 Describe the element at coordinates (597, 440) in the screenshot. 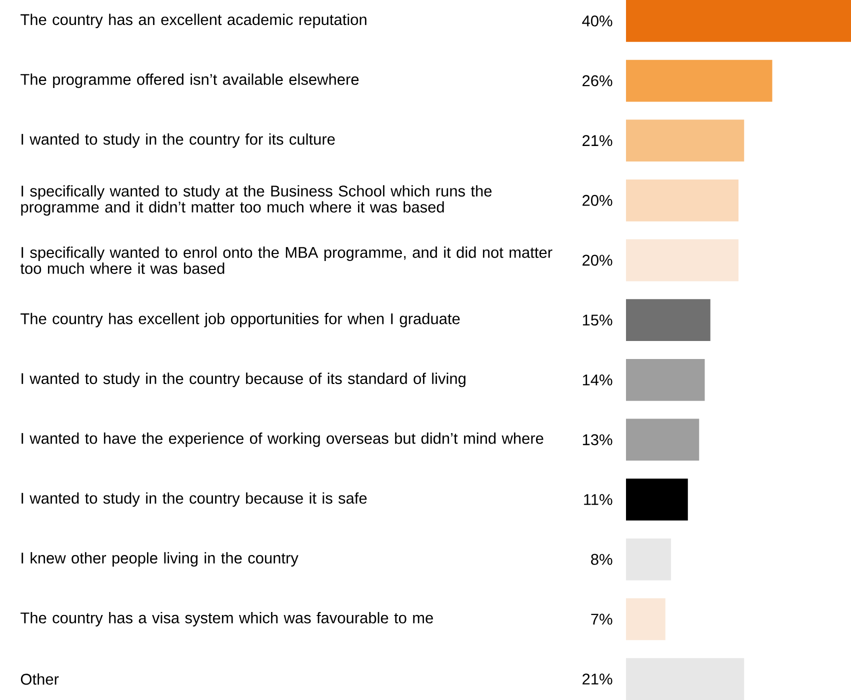

I see `data-label: 13%` at that location.